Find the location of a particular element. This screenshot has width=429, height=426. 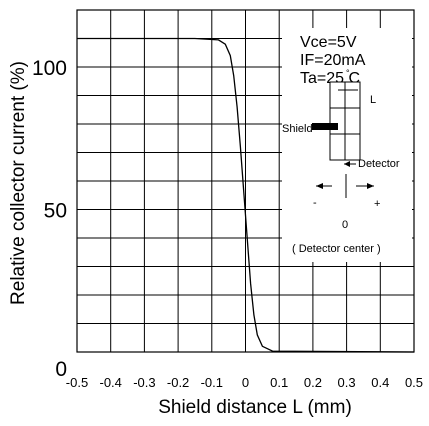

y-tick-label: 0 is located at coordinates (61, 369).